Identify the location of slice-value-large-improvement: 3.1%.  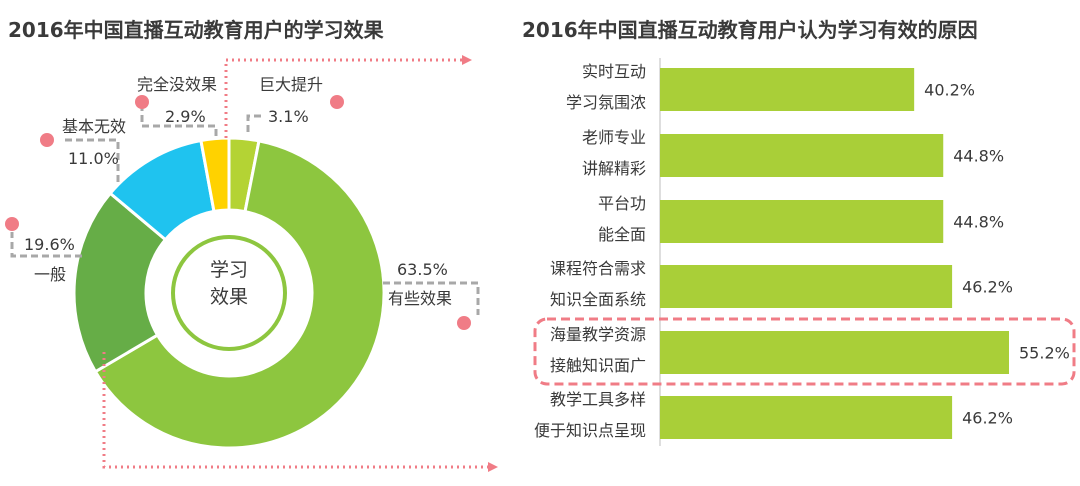
(288, 116).